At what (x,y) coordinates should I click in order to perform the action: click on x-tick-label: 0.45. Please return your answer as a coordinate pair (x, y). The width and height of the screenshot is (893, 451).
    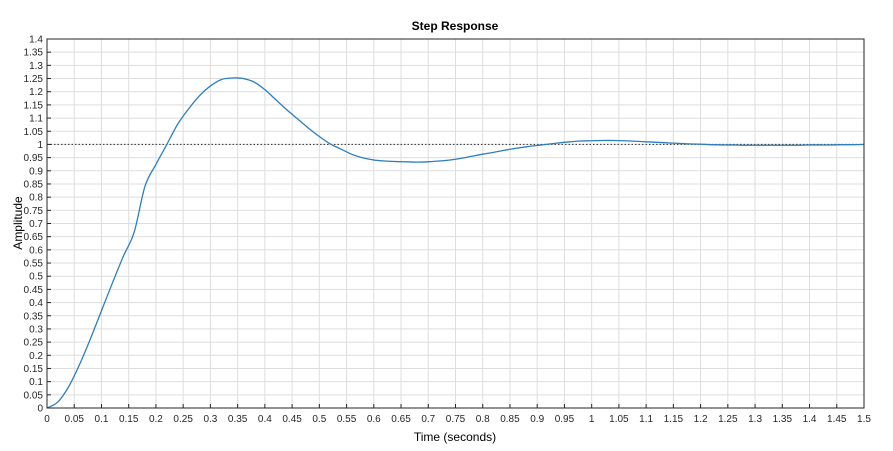
    Looking at the image, I should click on (292, 419).